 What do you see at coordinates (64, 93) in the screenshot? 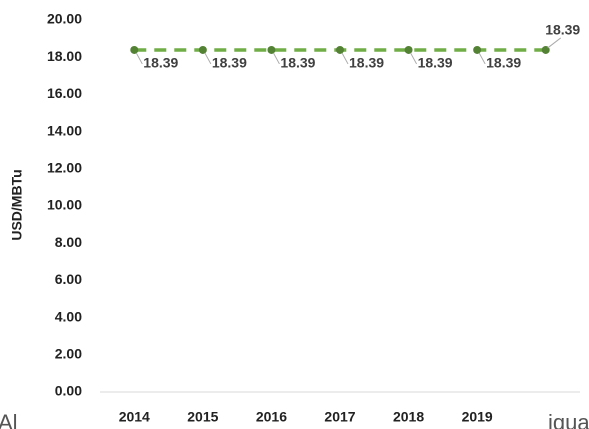
I see `y-tick-label: 16.00` at bounding box center [64, 93].